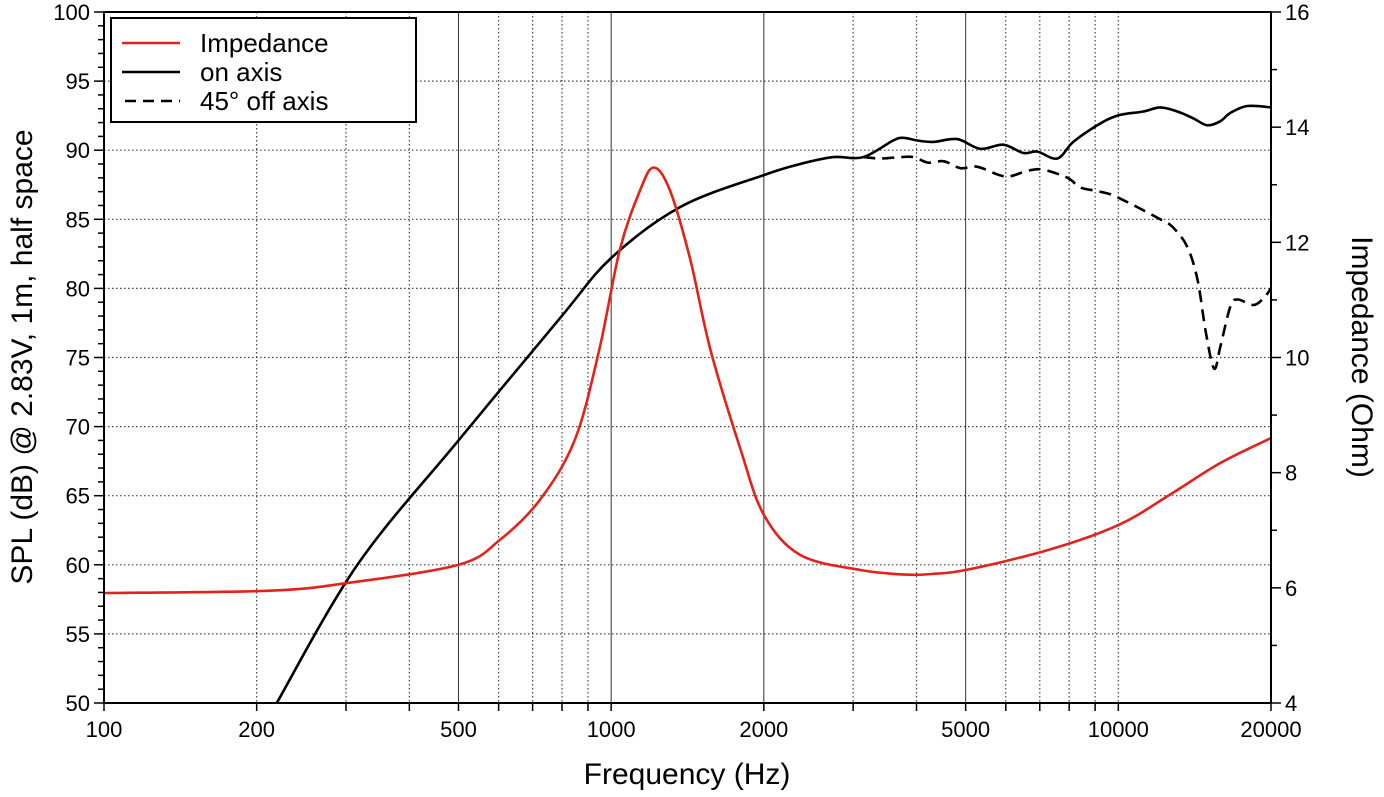 This screenshot has height=797, width=1384. I want to click on y2-tick-label: 16, so click(1297, 12).